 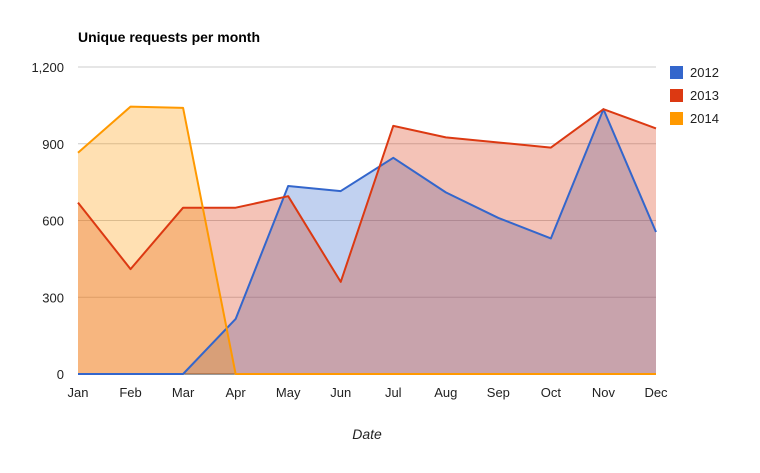 I want to click on x-axis-label: Date, so click(x=367, y=434).